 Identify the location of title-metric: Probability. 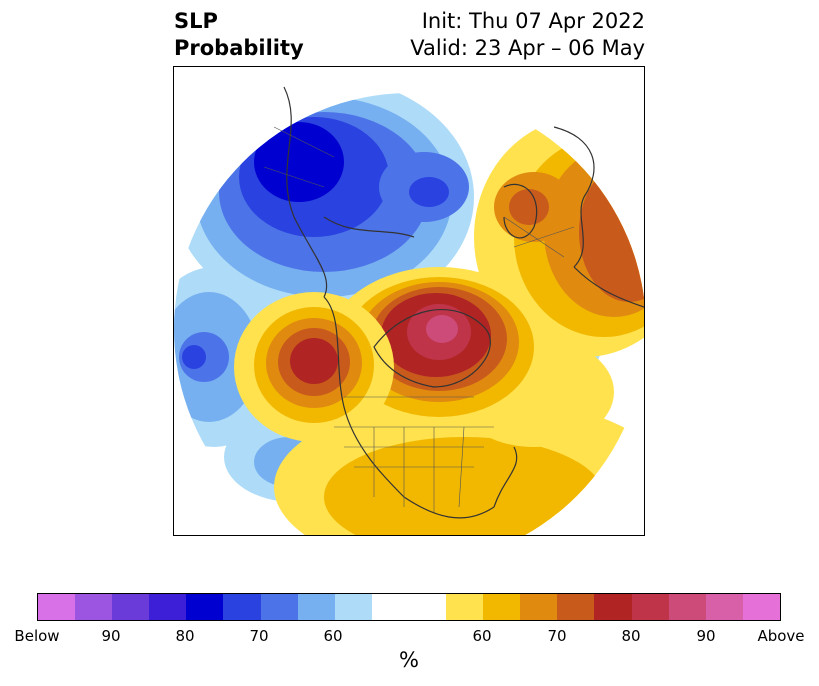
(239, 48).